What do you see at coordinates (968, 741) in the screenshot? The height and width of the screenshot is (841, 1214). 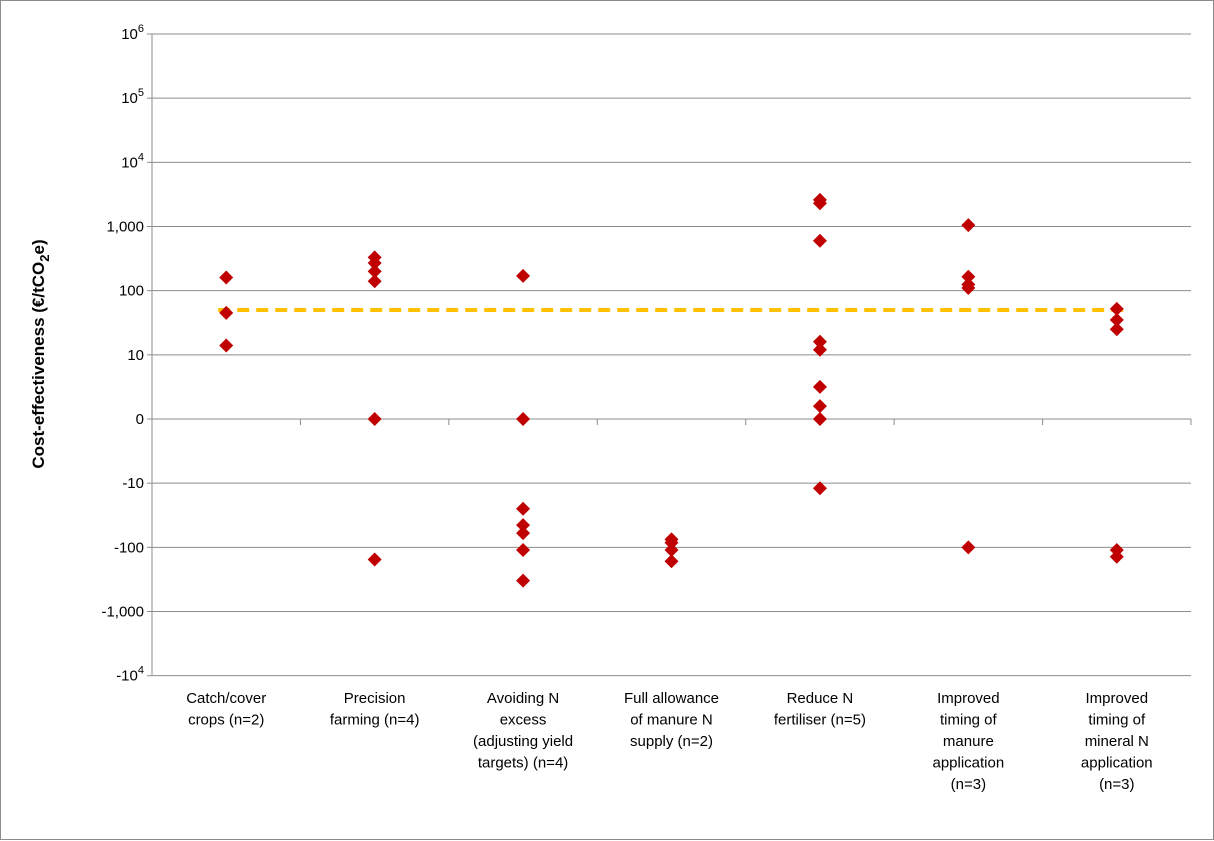 I see `x-category-label: Improved timing of manure application (n=3)` at bounding box center [968, 741].